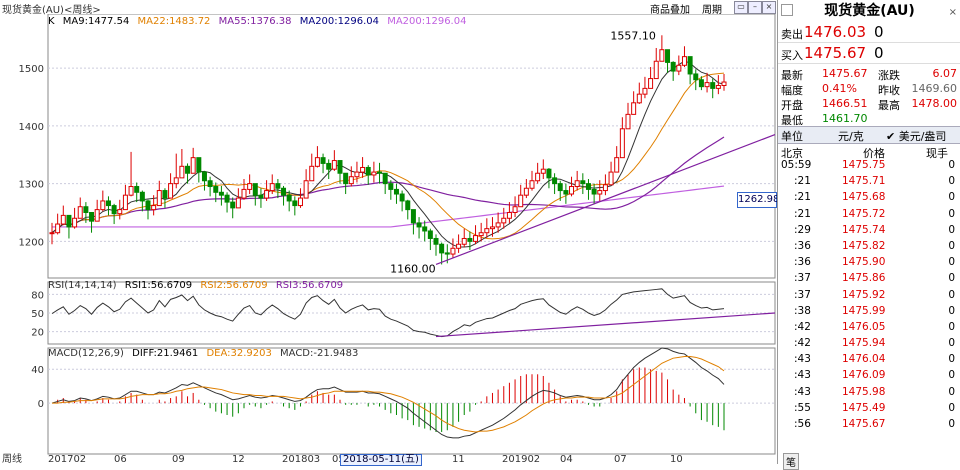  Describe the element at coordinates (802, 326) in the screenshot. I see `tick-time: :42` at that location.